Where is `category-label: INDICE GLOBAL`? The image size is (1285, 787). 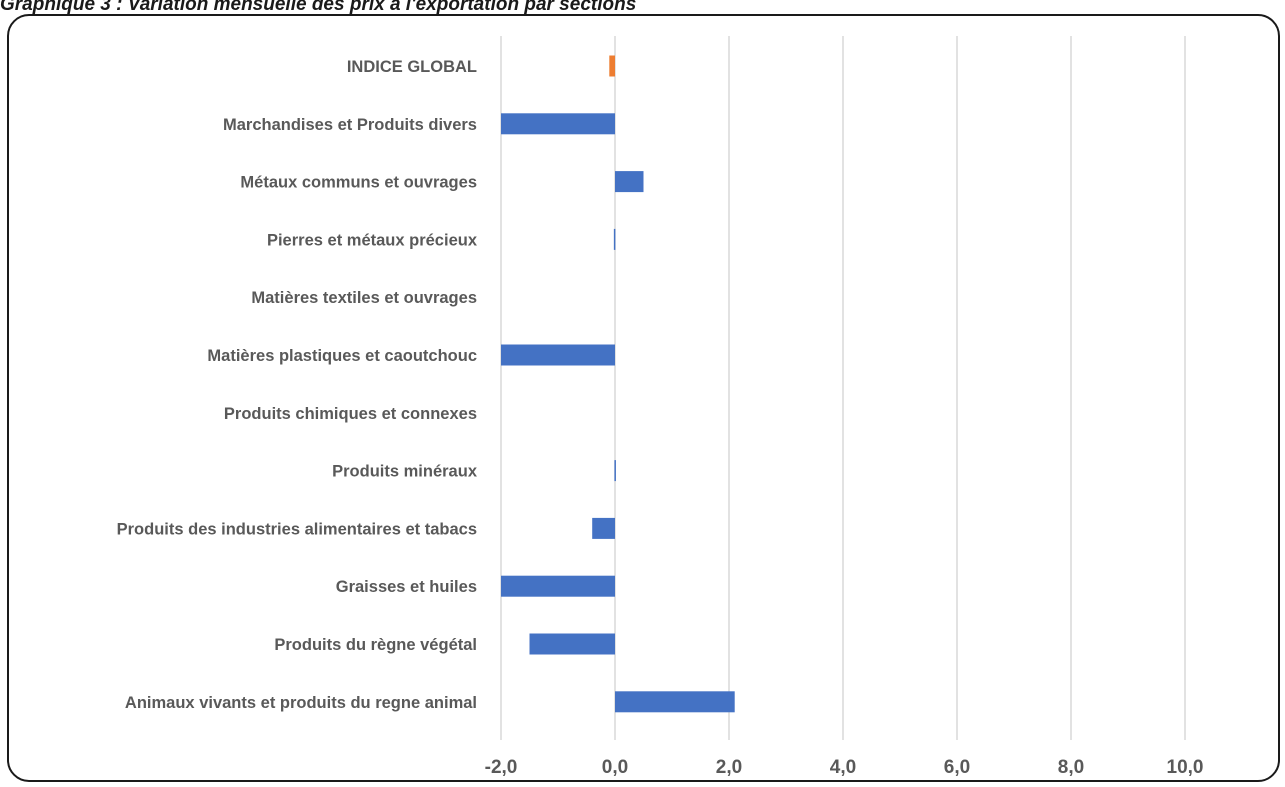 category-label: INDICE GLOBAL is located at coordinates (412, 67).